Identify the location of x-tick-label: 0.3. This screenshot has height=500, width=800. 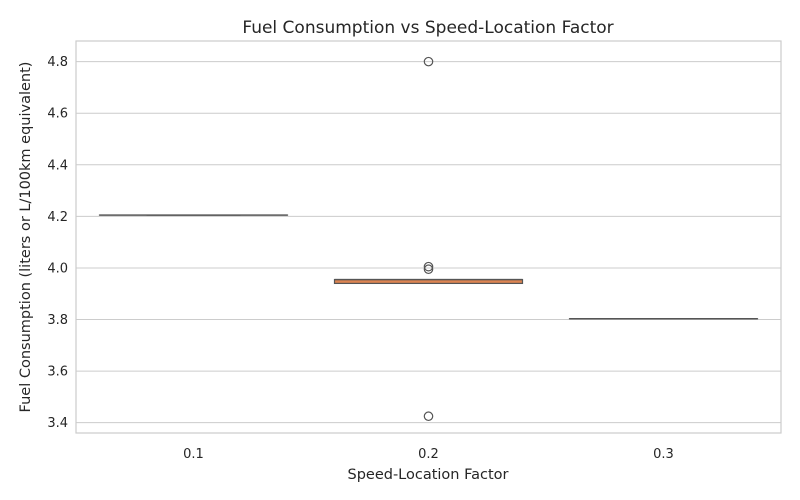
(663, 454).